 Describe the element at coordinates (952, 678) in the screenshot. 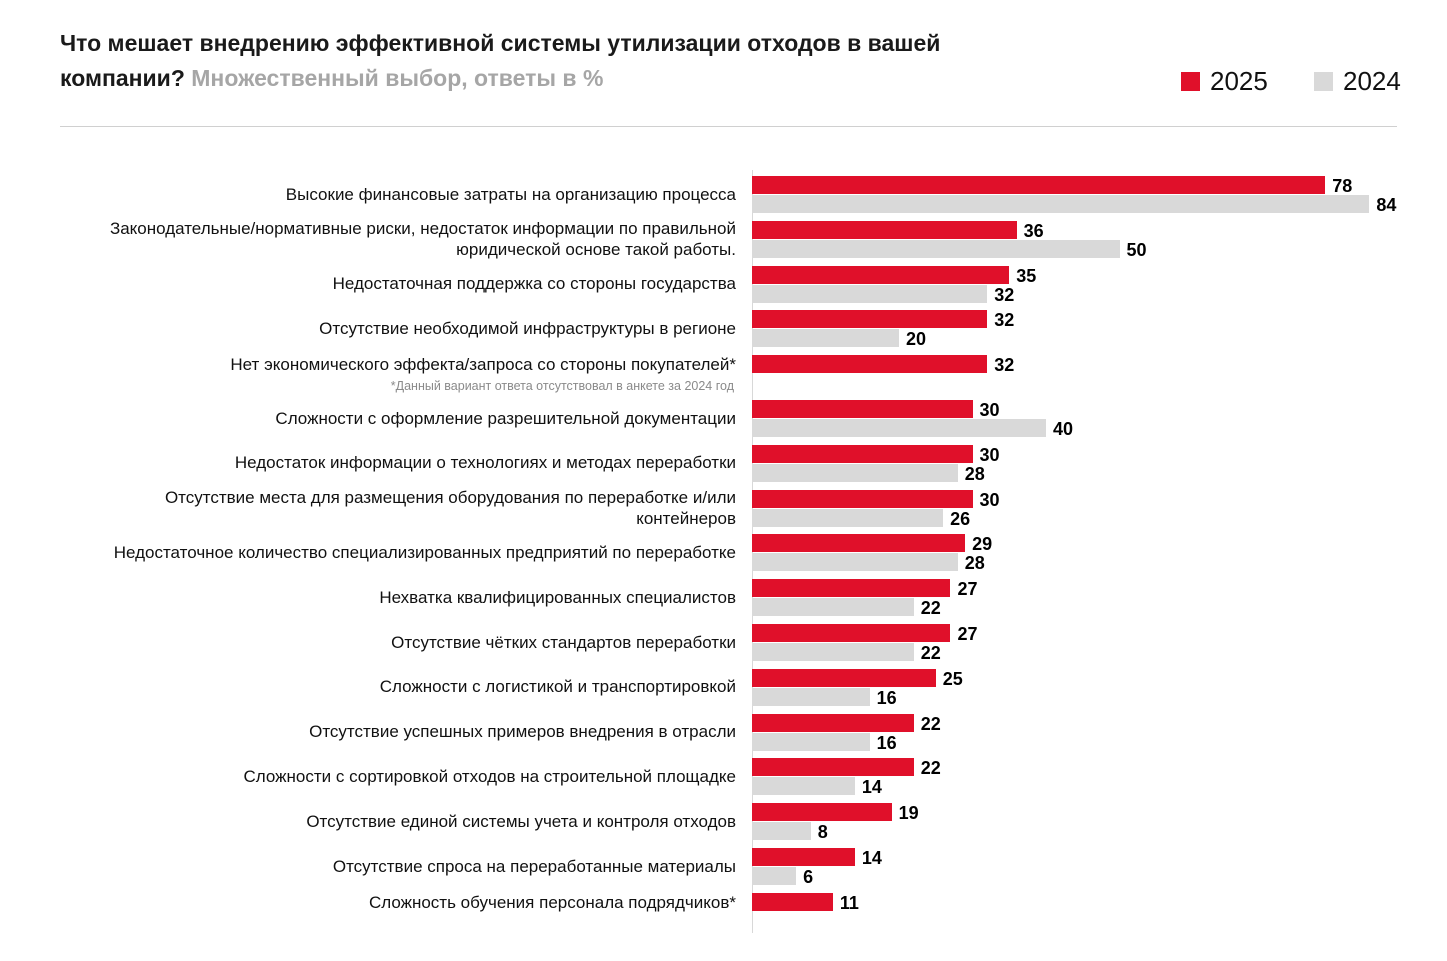

I see `data-label-2025: 25` at that location.